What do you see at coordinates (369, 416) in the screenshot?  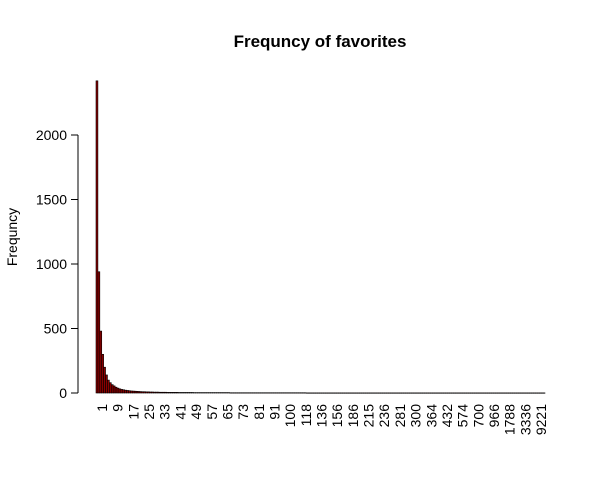 I see `x-tick-label: 215` at bounding box center [369, 416].